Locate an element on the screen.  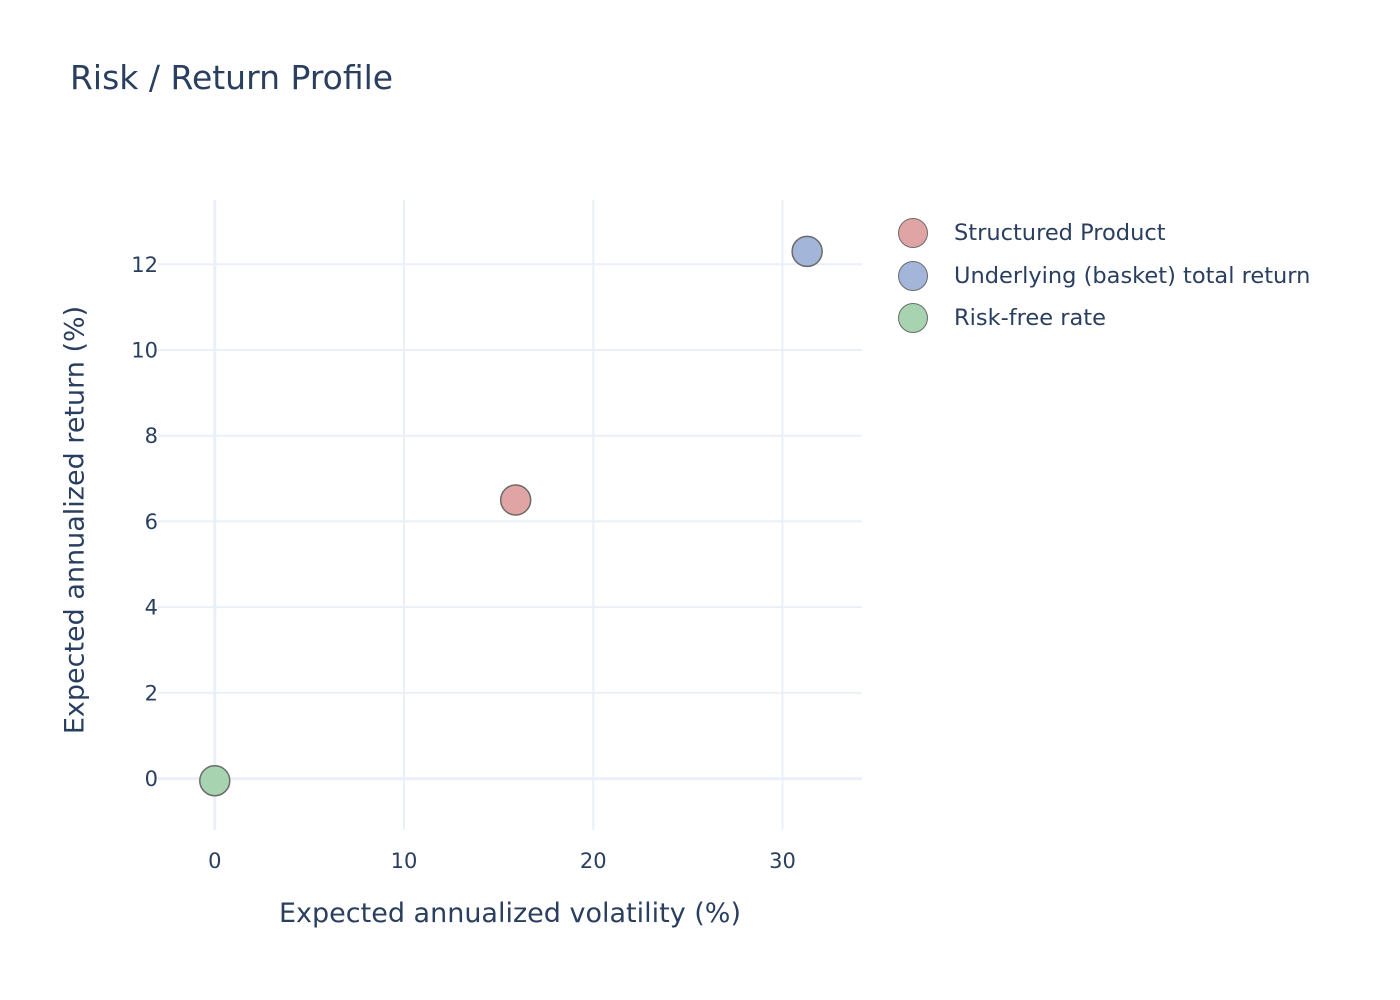
x-tick-label-30: 30 is located at coordinates (782, 861).